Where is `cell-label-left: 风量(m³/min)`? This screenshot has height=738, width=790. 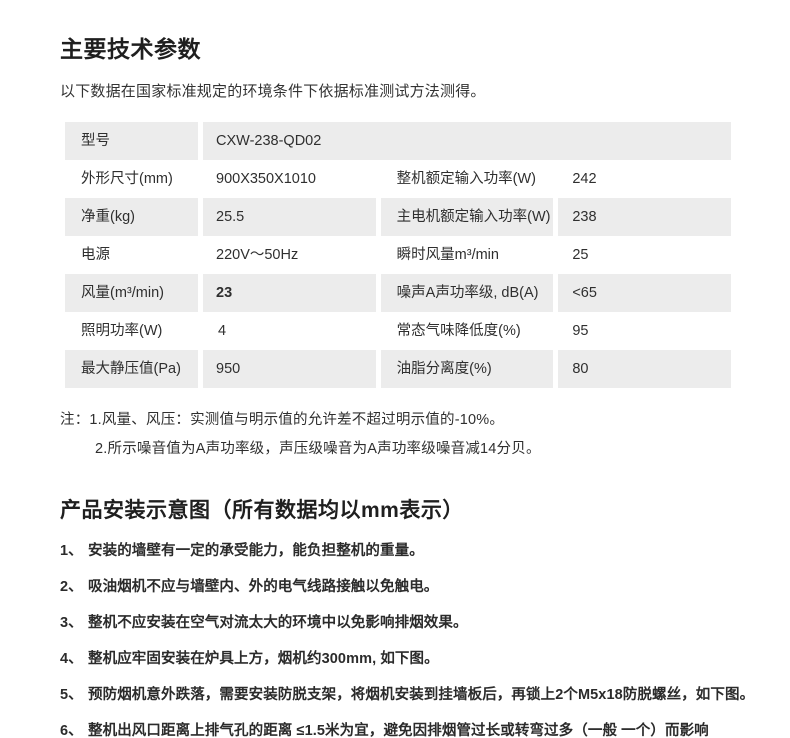
cell-label-left: 风量(m³/min) is located at coordinates (131, 293).